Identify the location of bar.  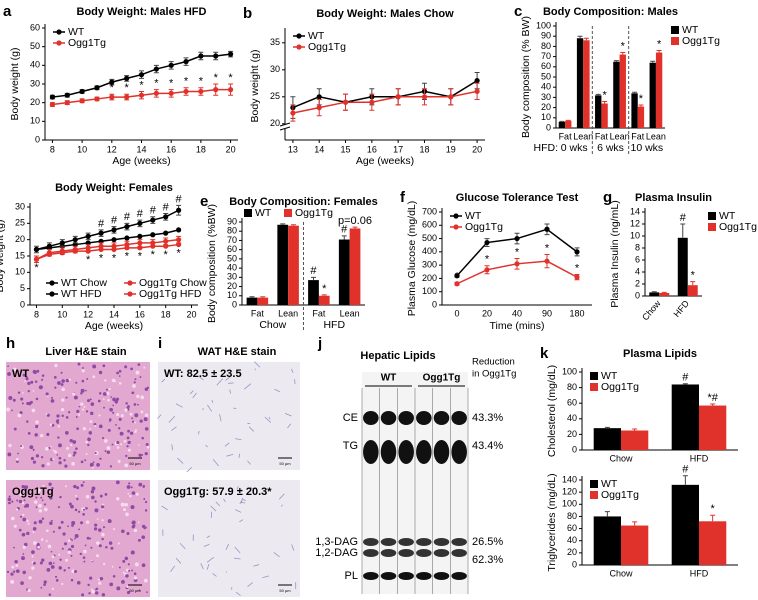
(635, 440).